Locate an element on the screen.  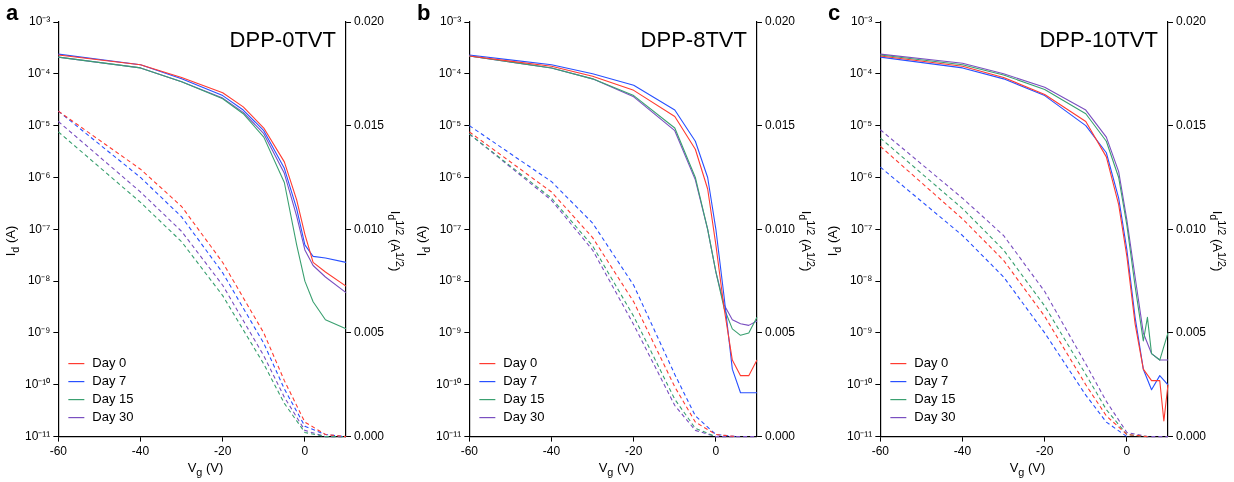
text: a is located at coordinates (12, 13).